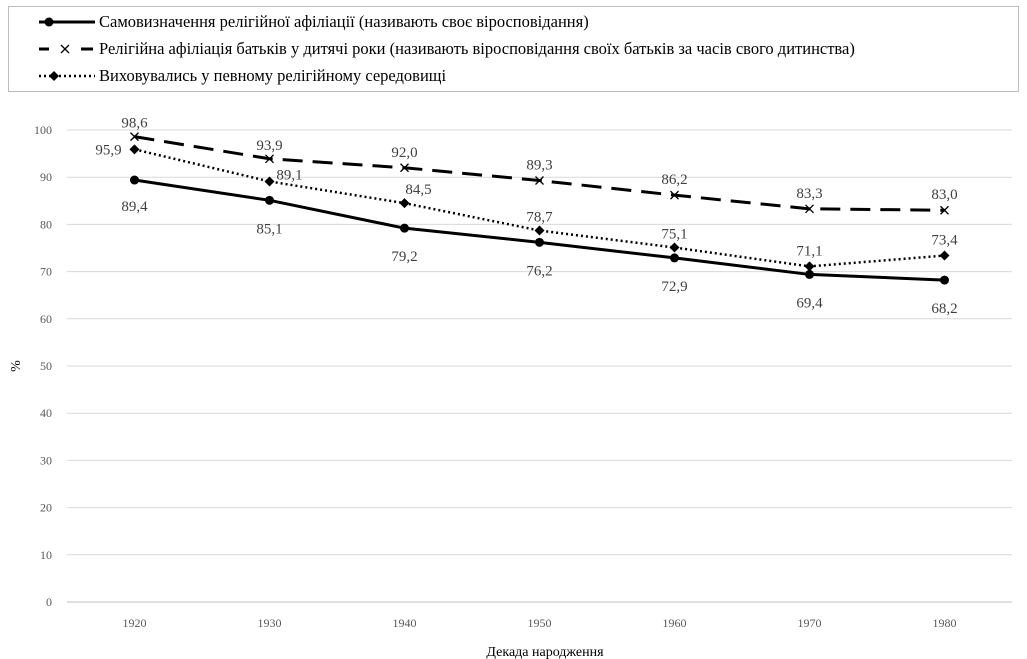 This screenshot has width=1027, height=659. What do you see at coordinates (46, 177) in the screenshot?
I see `y-tick-label: 90` at bounding box center [46, 177].